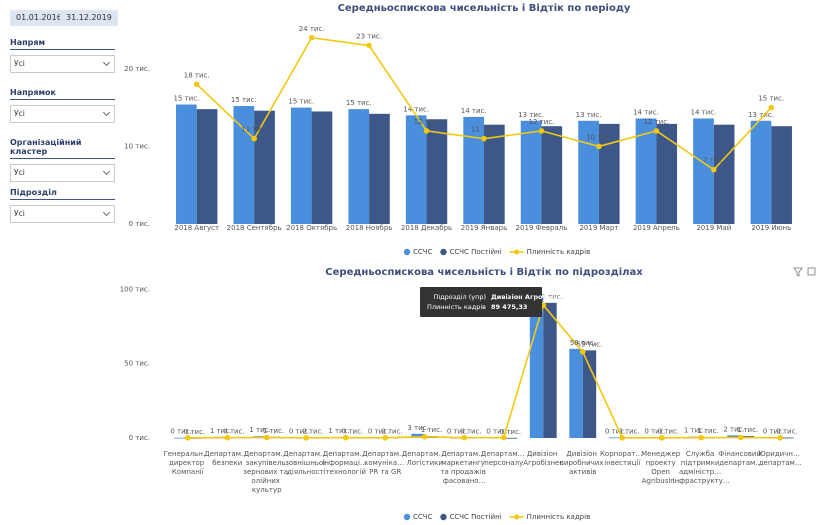 The height and width of the screenshot is (525, 825). I want to click on slicer: Напрям Усі, so click(62, 55).